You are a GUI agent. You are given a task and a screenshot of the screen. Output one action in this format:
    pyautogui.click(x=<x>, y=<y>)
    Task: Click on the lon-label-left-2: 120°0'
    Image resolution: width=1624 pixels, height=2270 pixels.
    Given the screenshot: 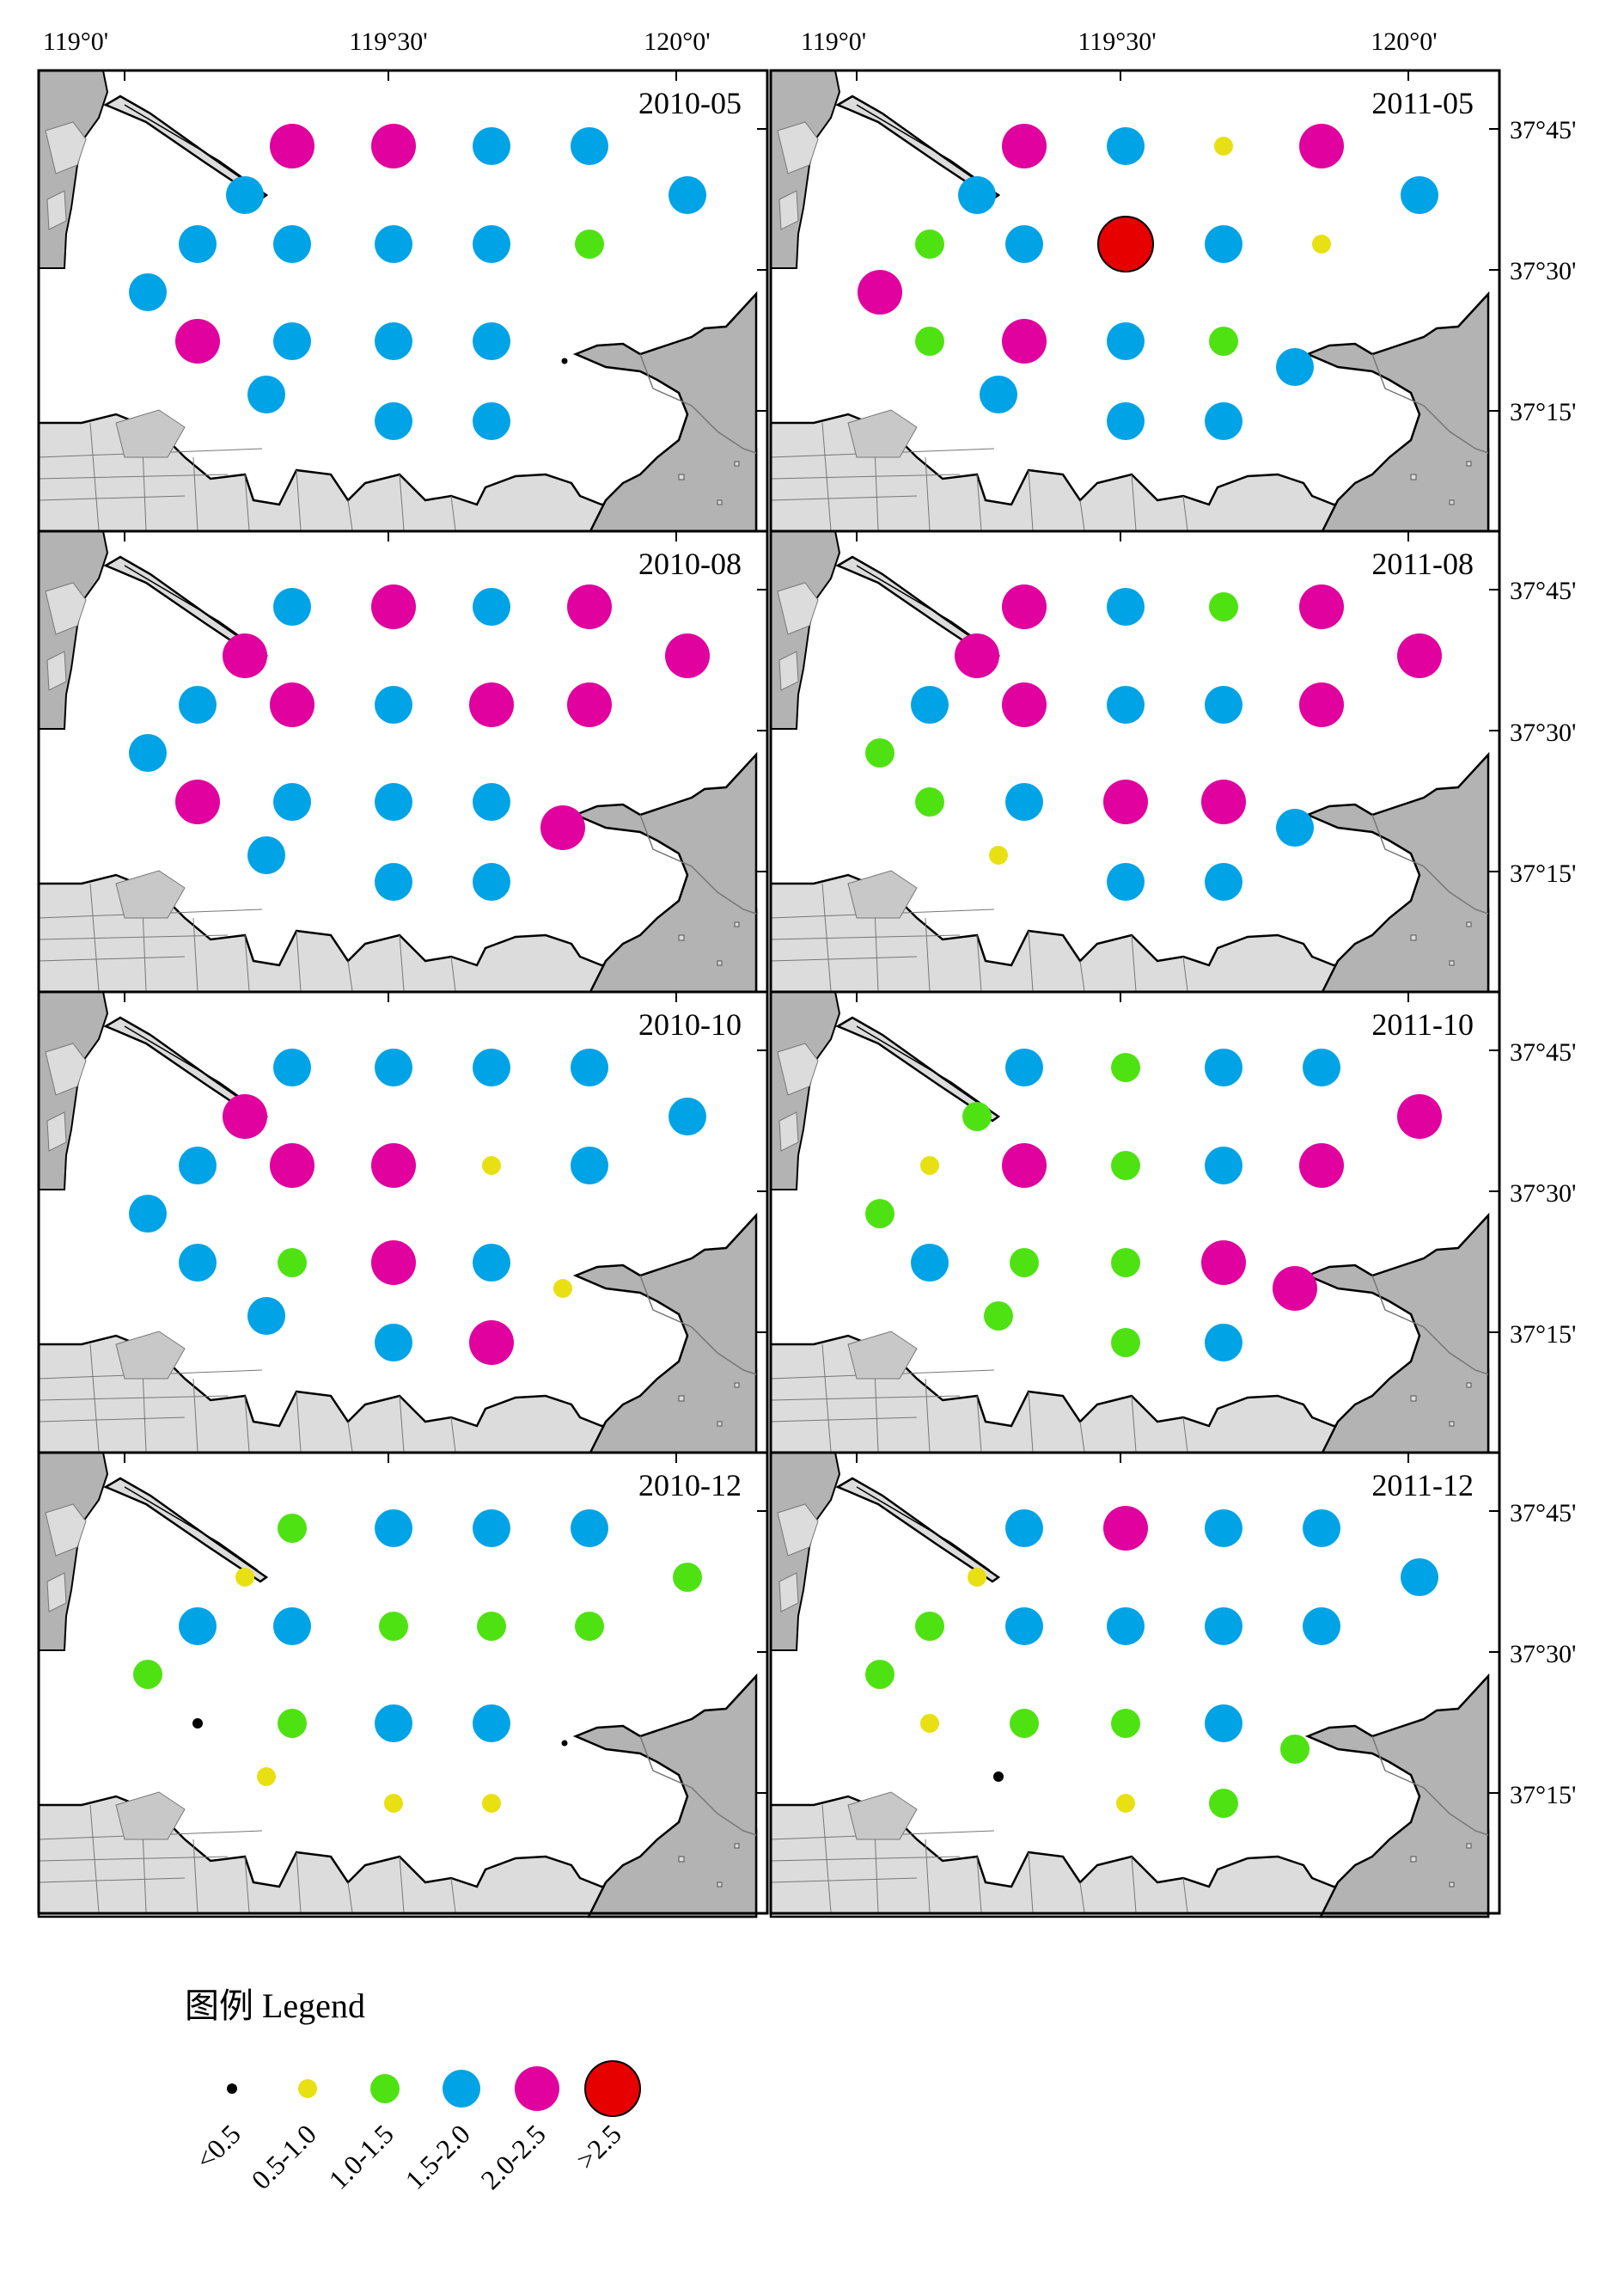 What is the action you would take?
    pyautogui.click(x=677, y=42)
    